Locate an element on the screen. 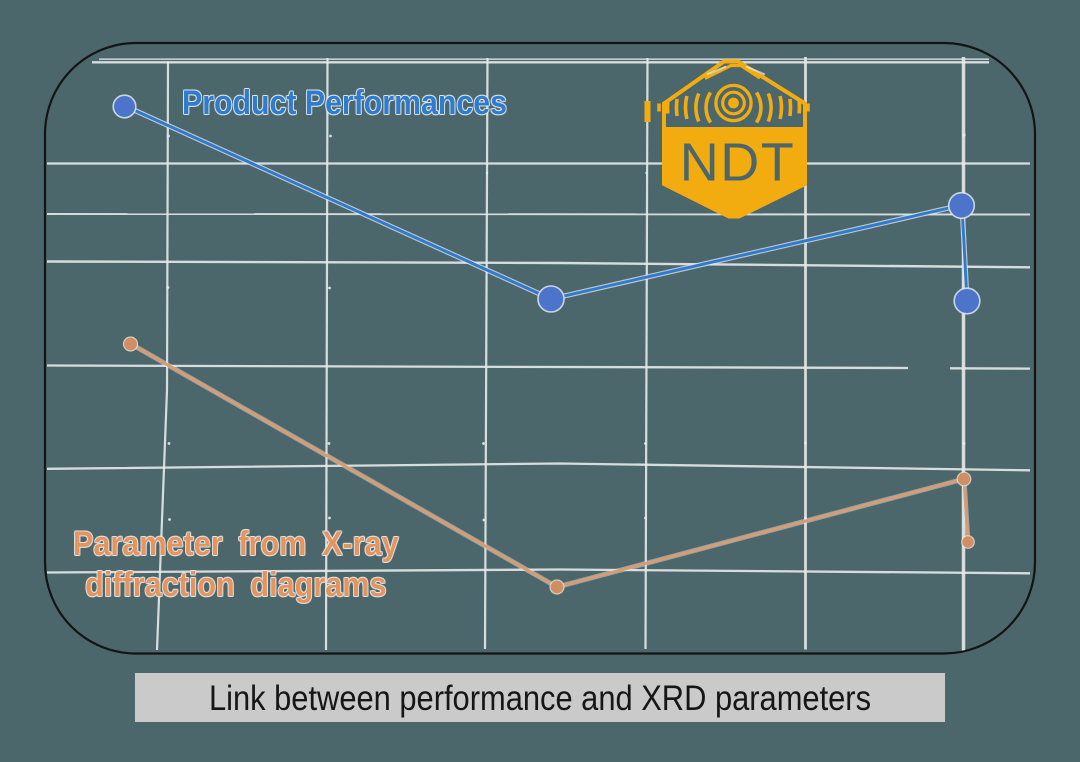 The width and height of the screenshot is (1080, 762). svg-text: NDT is located at coordinates (737, 163).